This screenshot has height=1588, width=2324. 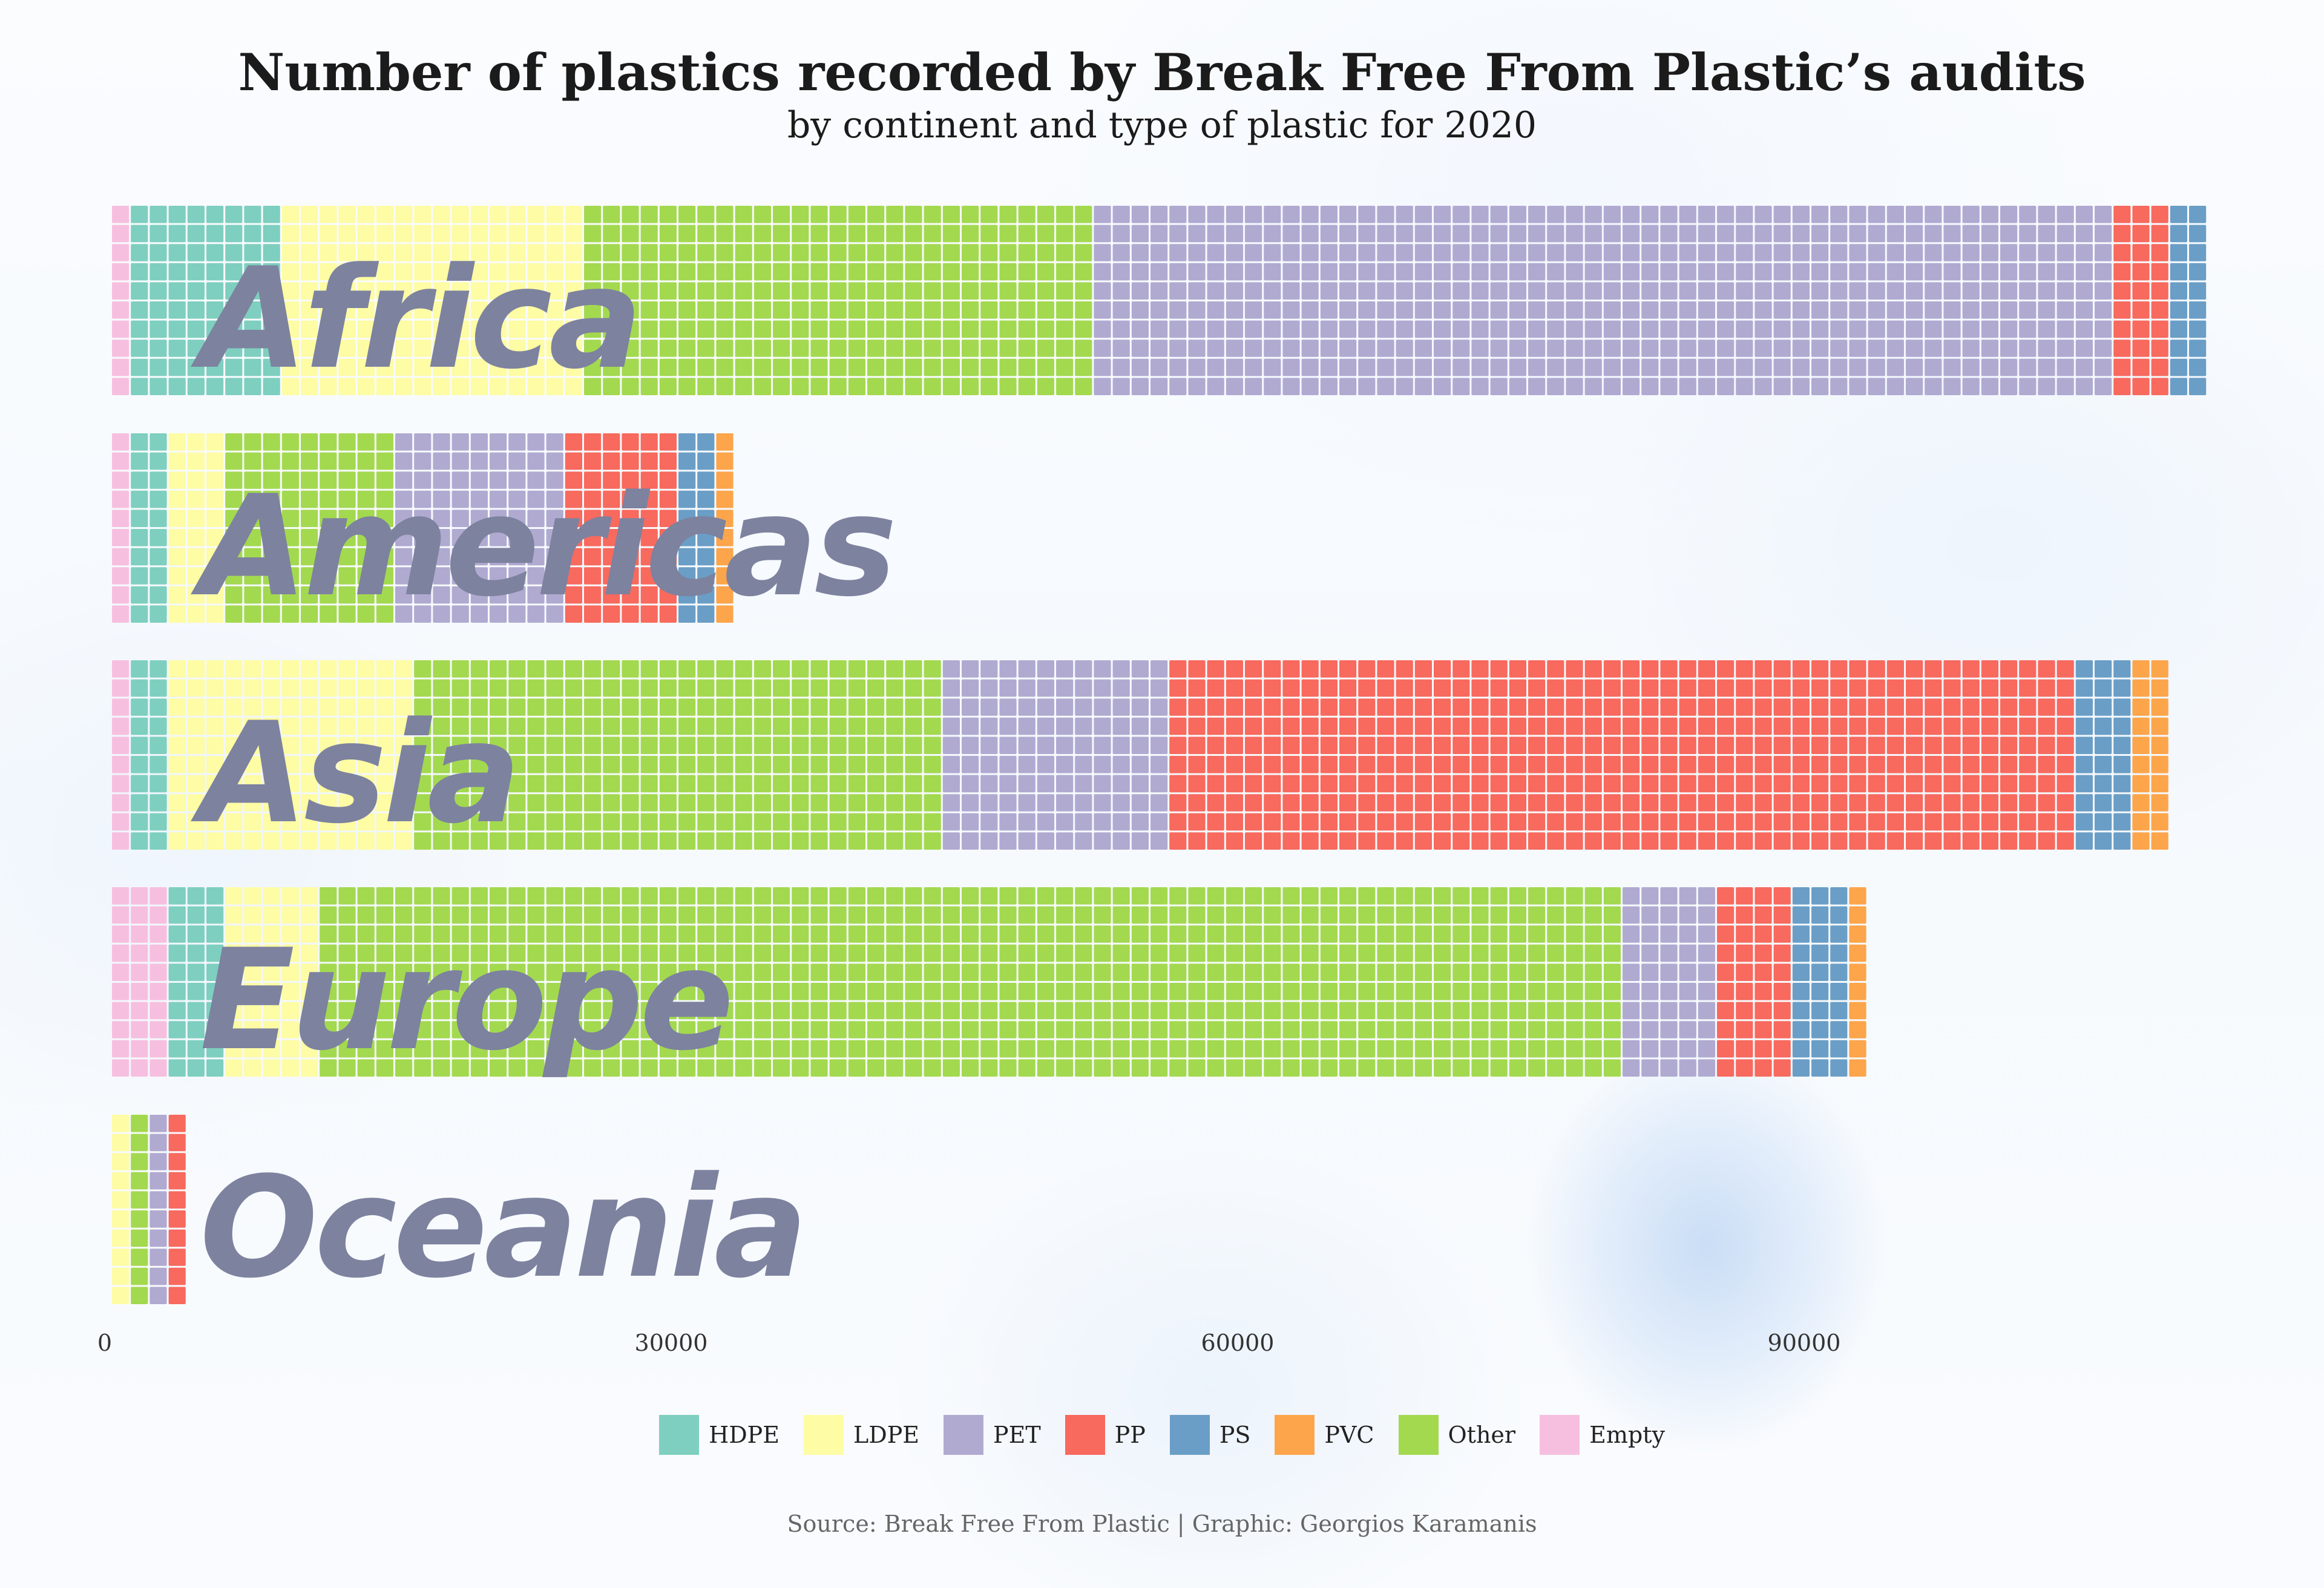 What do you see at coordinates (992, 1435) in the screenshot?
I see `legend-item-pet: PET` at bounding box center [992, 1435].